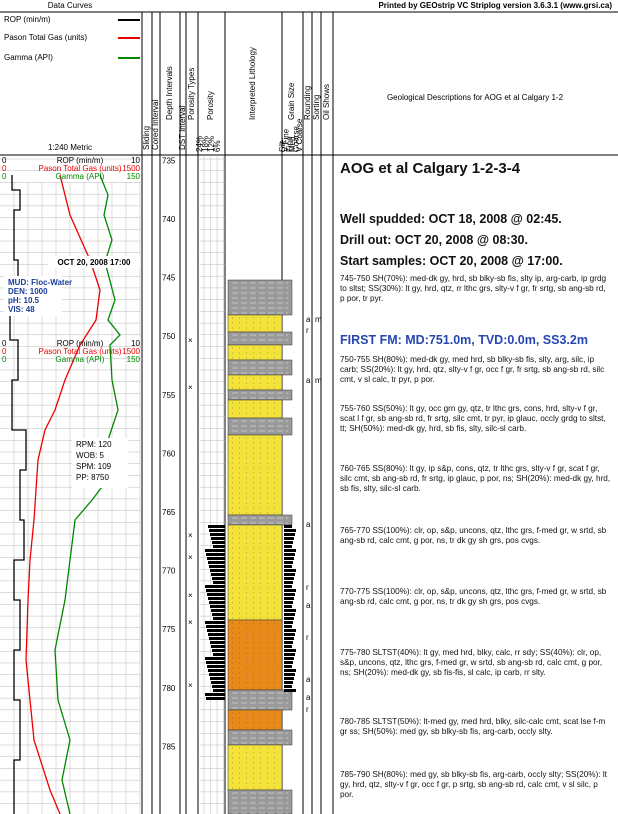 Image resolution: width=618 pixels, height=814 pixels. Describe the element at coordinates (169, 746) in the screenshot. I see `depth-label: 785` at that location.